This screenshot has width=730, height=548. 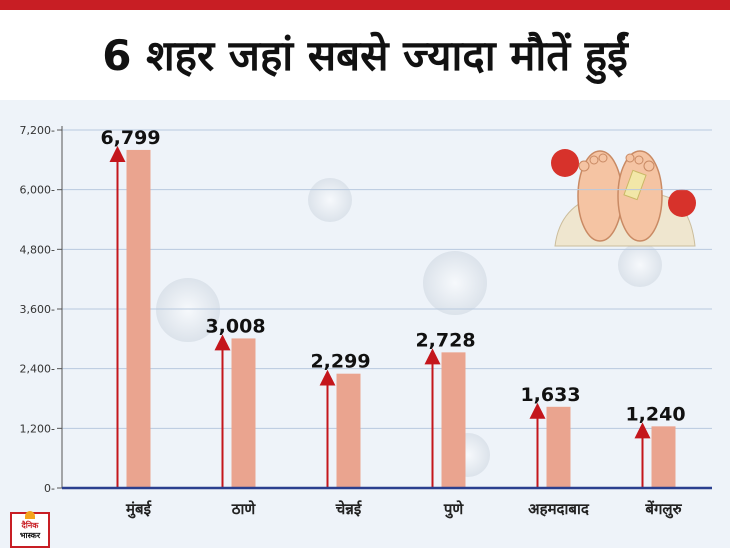 I want to click on brand-line-2: भास्कर, so click(x=30, y=535).